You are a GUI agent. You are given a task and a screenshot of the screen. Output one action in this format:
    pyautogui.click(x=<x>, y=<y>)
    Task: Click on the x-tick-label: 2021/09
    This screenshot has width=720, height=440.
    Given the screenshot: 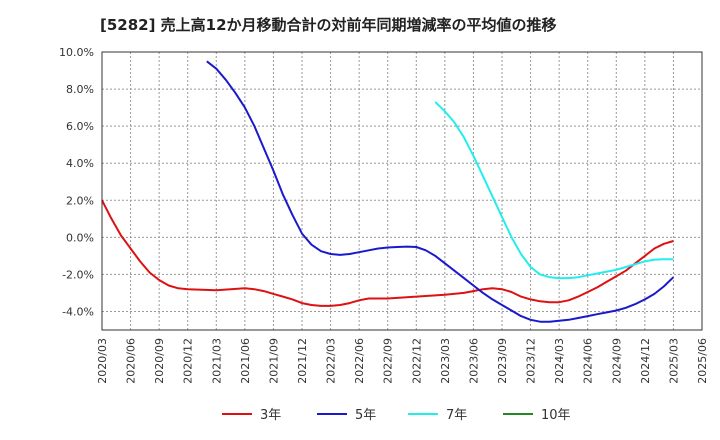 What is the action you would take?
    pyautogui.click(x=273, y=361)
    